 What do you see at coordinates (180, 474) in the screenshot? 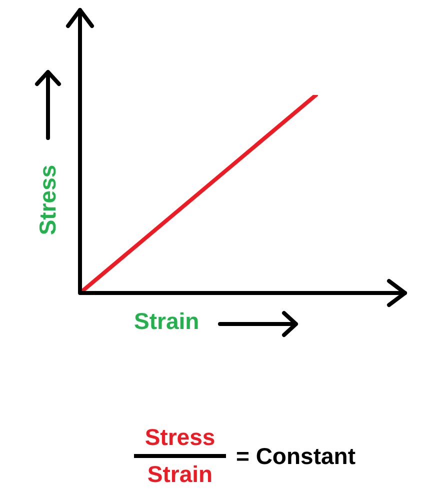
I see `text: Strain` at bounding box center [180, 474].